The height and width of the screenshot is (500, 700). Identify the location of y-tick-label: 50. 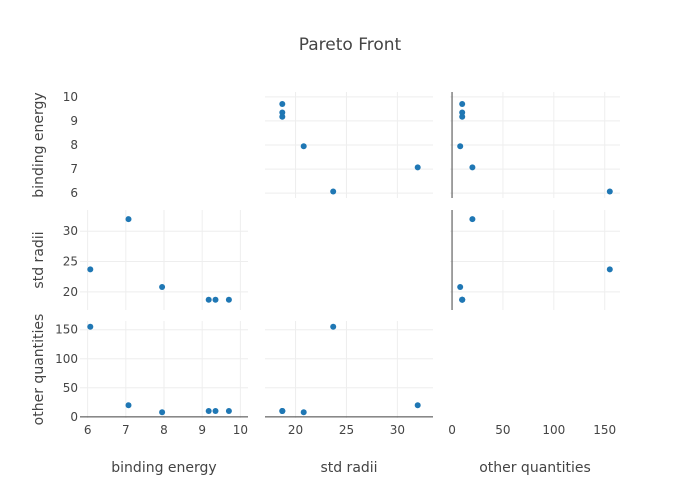
(70, 388).